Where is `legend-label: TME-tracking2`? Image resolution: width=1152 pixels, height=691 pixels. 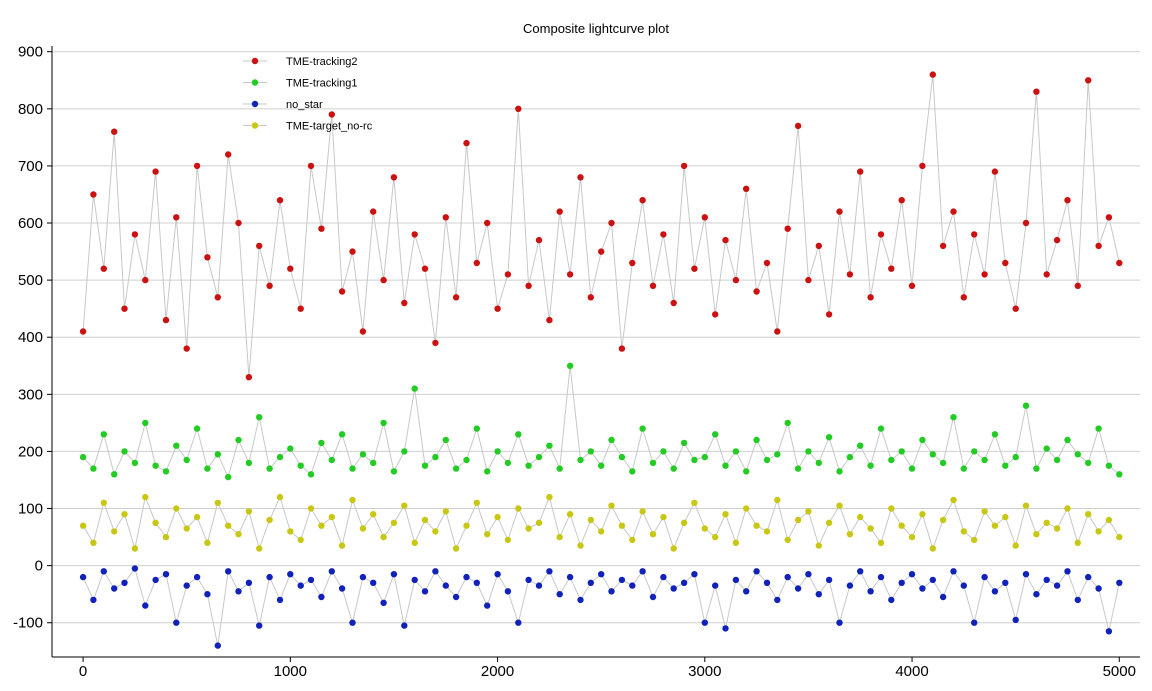 legend-label: TME-tracking2 is located at coordinates (322, 62).